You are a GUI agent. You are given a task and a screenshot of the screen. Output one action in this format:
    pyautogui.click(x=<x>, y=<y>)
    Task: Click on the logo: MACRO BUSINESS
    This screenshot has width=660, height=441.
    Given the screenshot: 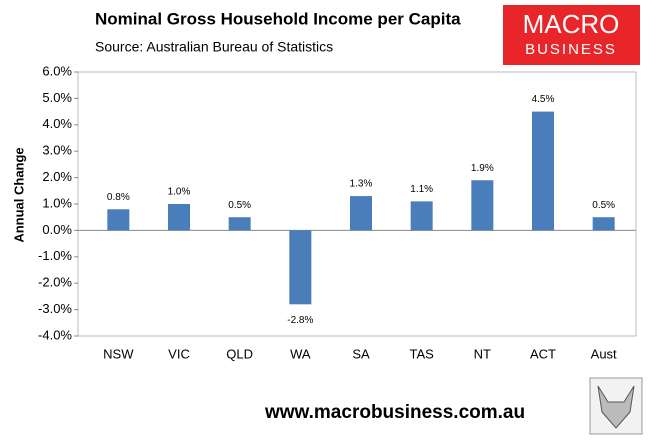 What is the action you would take?
    pyautogui.click(x=571, y=35)
    